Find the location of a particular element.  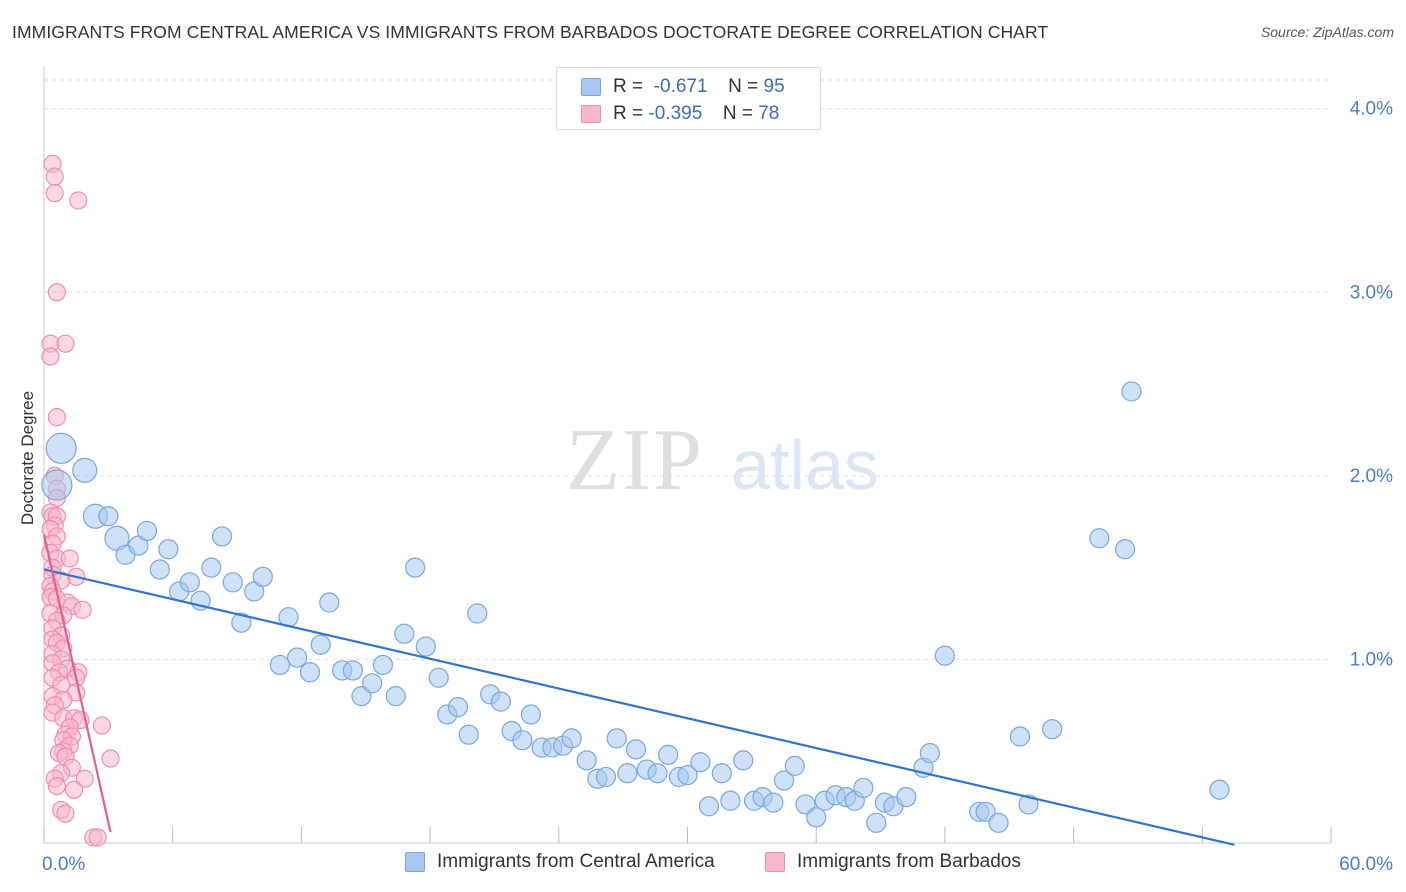

source-label: Source: ZipAtlas.com is located at coordinates (1327, 32).